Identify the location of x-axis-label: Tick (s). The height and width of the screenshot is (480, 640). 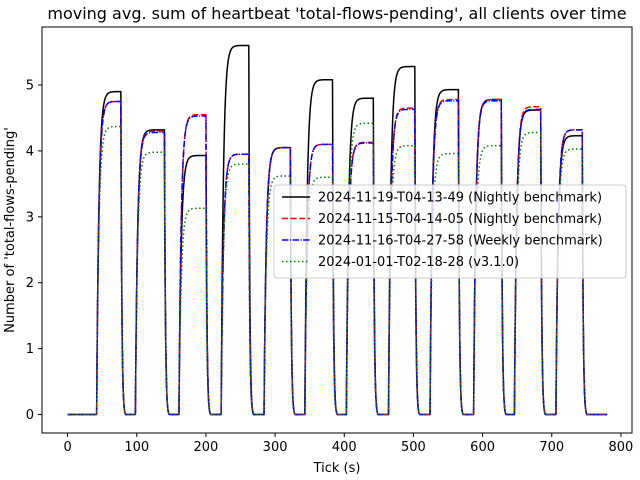
(337, 468).